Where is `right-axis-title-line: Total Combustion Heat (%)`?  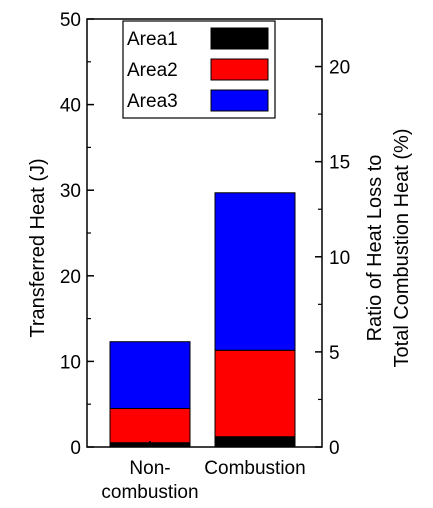
right-axis-title-line: Total Combustion Heat (%) is located at coordinates (402, 248).